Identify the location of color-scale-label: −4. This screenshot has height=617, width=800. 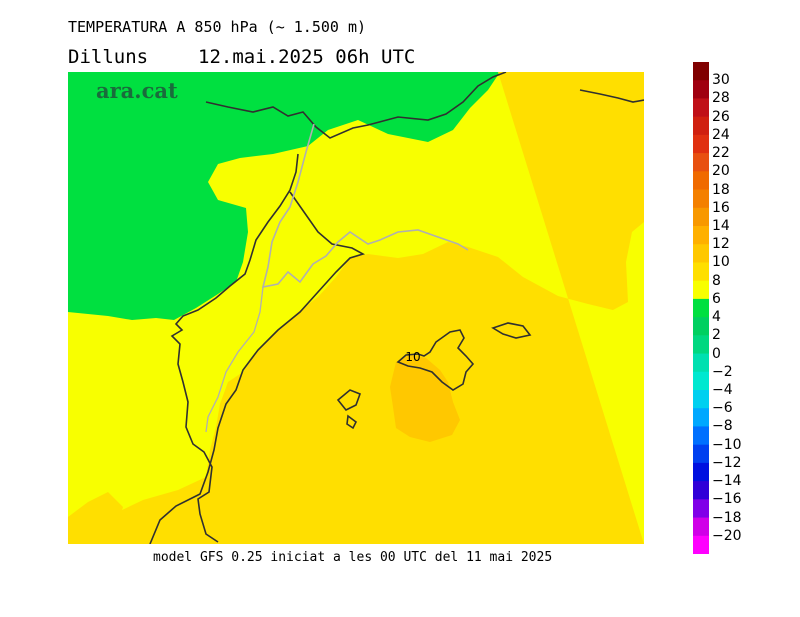
(722, 390).